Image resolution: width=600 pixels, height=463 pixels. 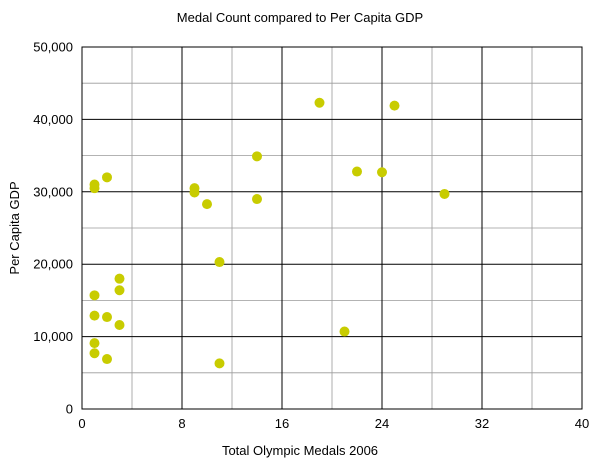 I want to click on y-axis-label: Per Capita GDP, so click(x=14, y=227).